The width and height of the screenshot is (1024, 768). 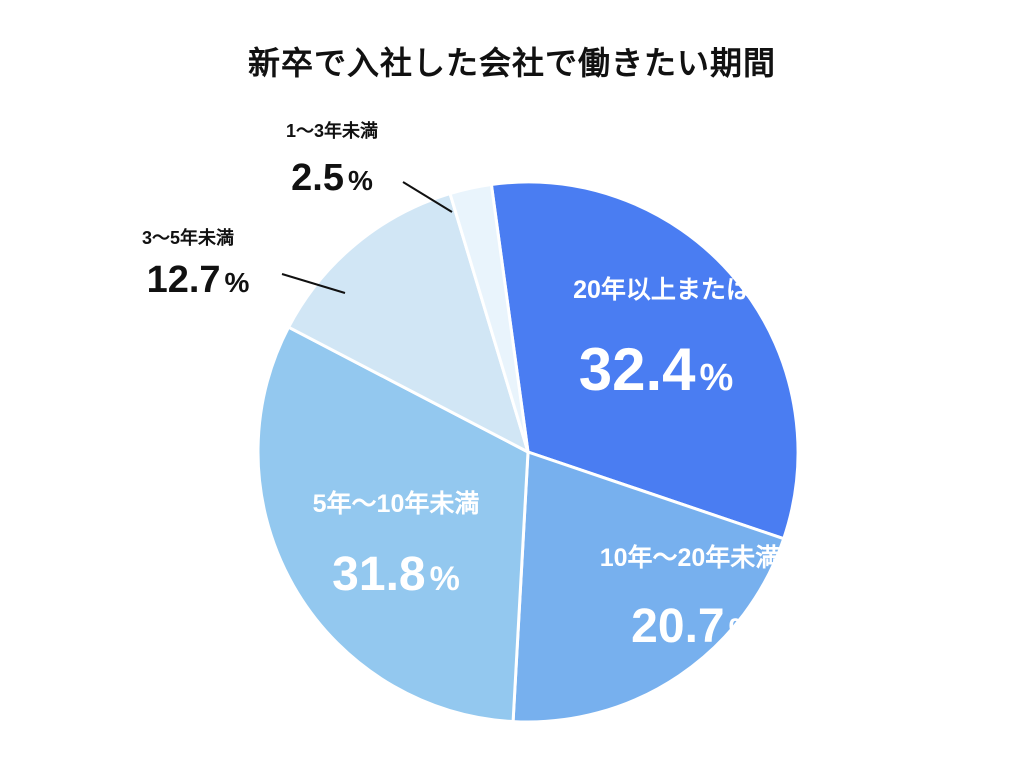 What do you see at coordinates (184, 280) in the screenshot?
I see `slice-value-number-4: 12.7` at bounding box center [184, 280].